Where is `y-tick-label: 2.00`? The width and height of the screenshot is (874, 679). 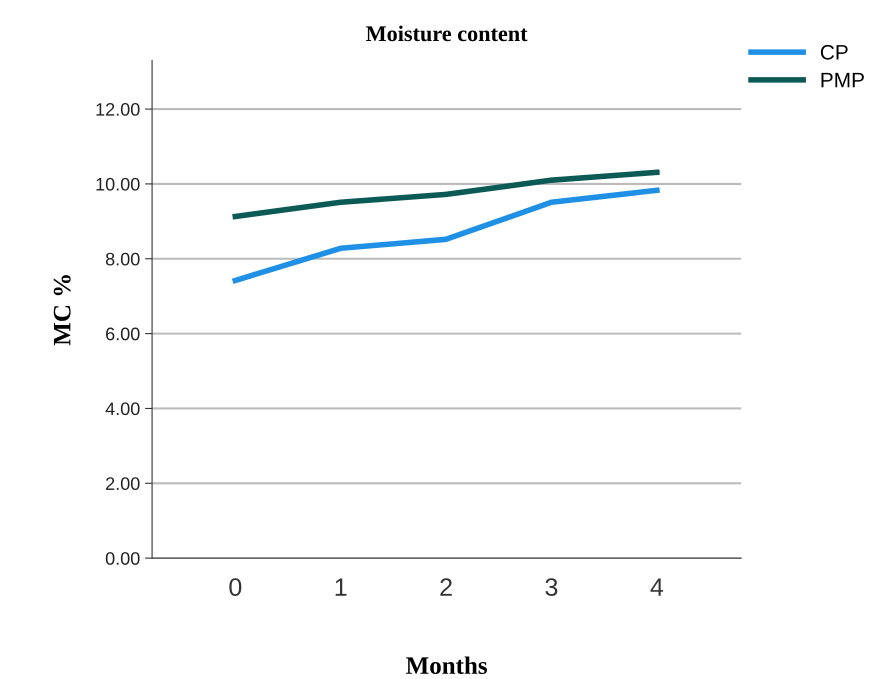
y-tick-label: 2.00 is located at coordinates (123, 483).